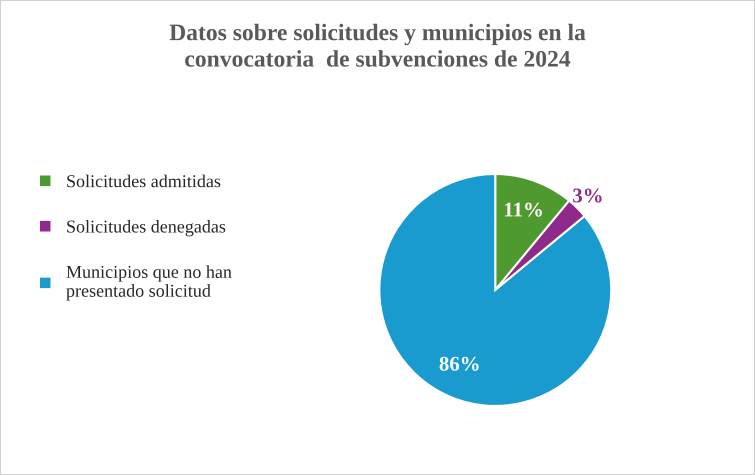 The image size is (755, 475). What do you see at coordinates (523, 209) in the screenshot?
I see `data-label: 11%` at bounding box center [523, 209].